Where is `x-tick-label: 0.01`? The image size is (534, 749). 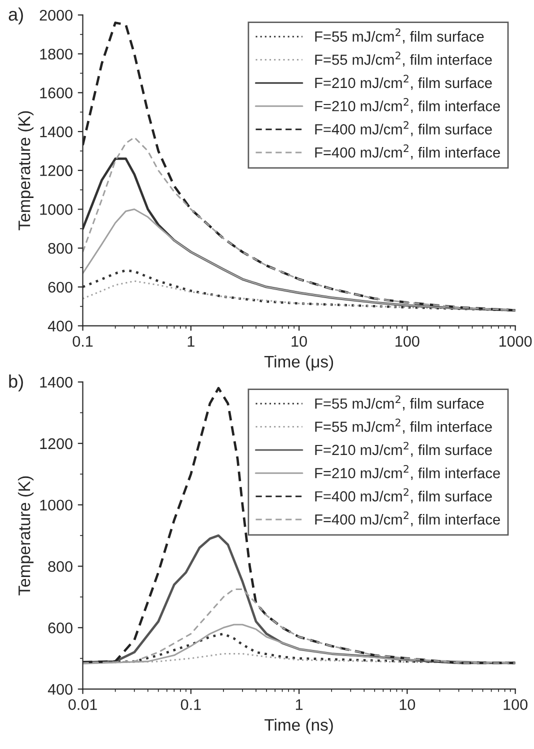
x-tick-label: 0.01 is located at coordinates (82, 704).